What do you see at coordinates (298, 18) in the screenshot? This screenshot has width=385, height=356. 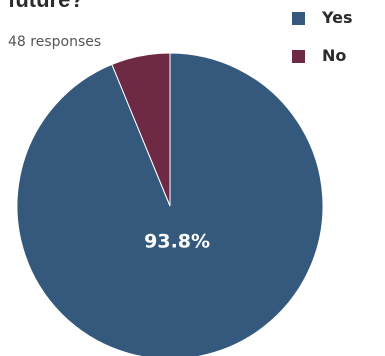 I see `legend-swatch-yes` at bounding box center [298, 18].